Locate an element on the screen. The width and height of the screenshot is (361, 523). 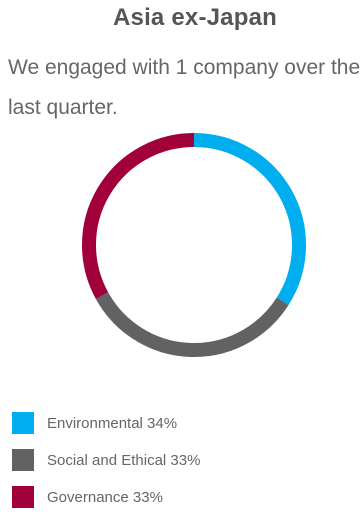
legend-item-social-and-ethical: Social and Ethical 33% is located at coordinates (182, 460).